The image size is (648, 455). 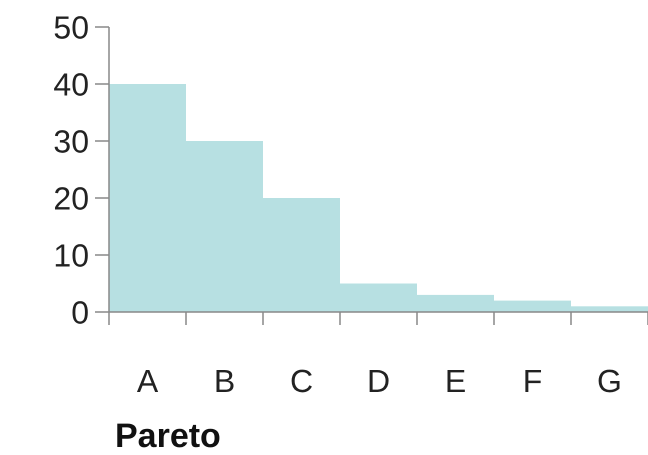 I want to click on y-tick-label: 40, so click(x=71, y=84).